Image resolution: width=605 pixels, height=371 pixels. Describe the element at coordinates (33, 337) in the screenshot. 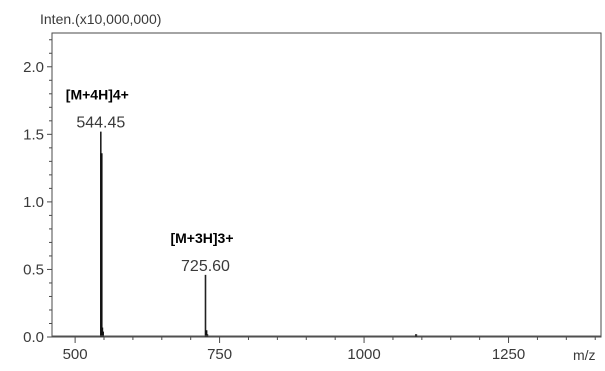

I see `y-tick-label: 0.0` at that location.